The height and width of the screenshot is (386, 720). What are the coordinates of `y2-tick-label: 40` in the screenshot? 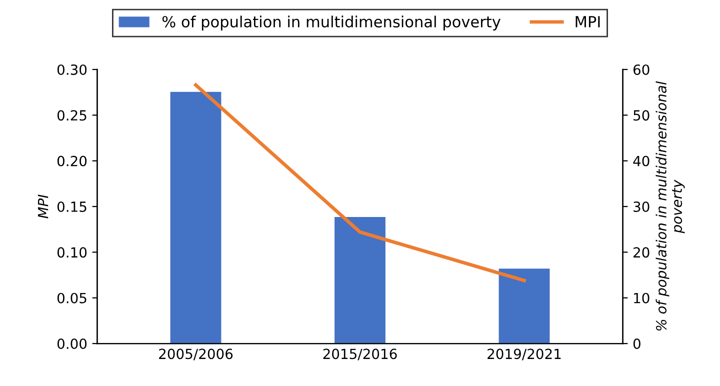 It's located at (641, 161).